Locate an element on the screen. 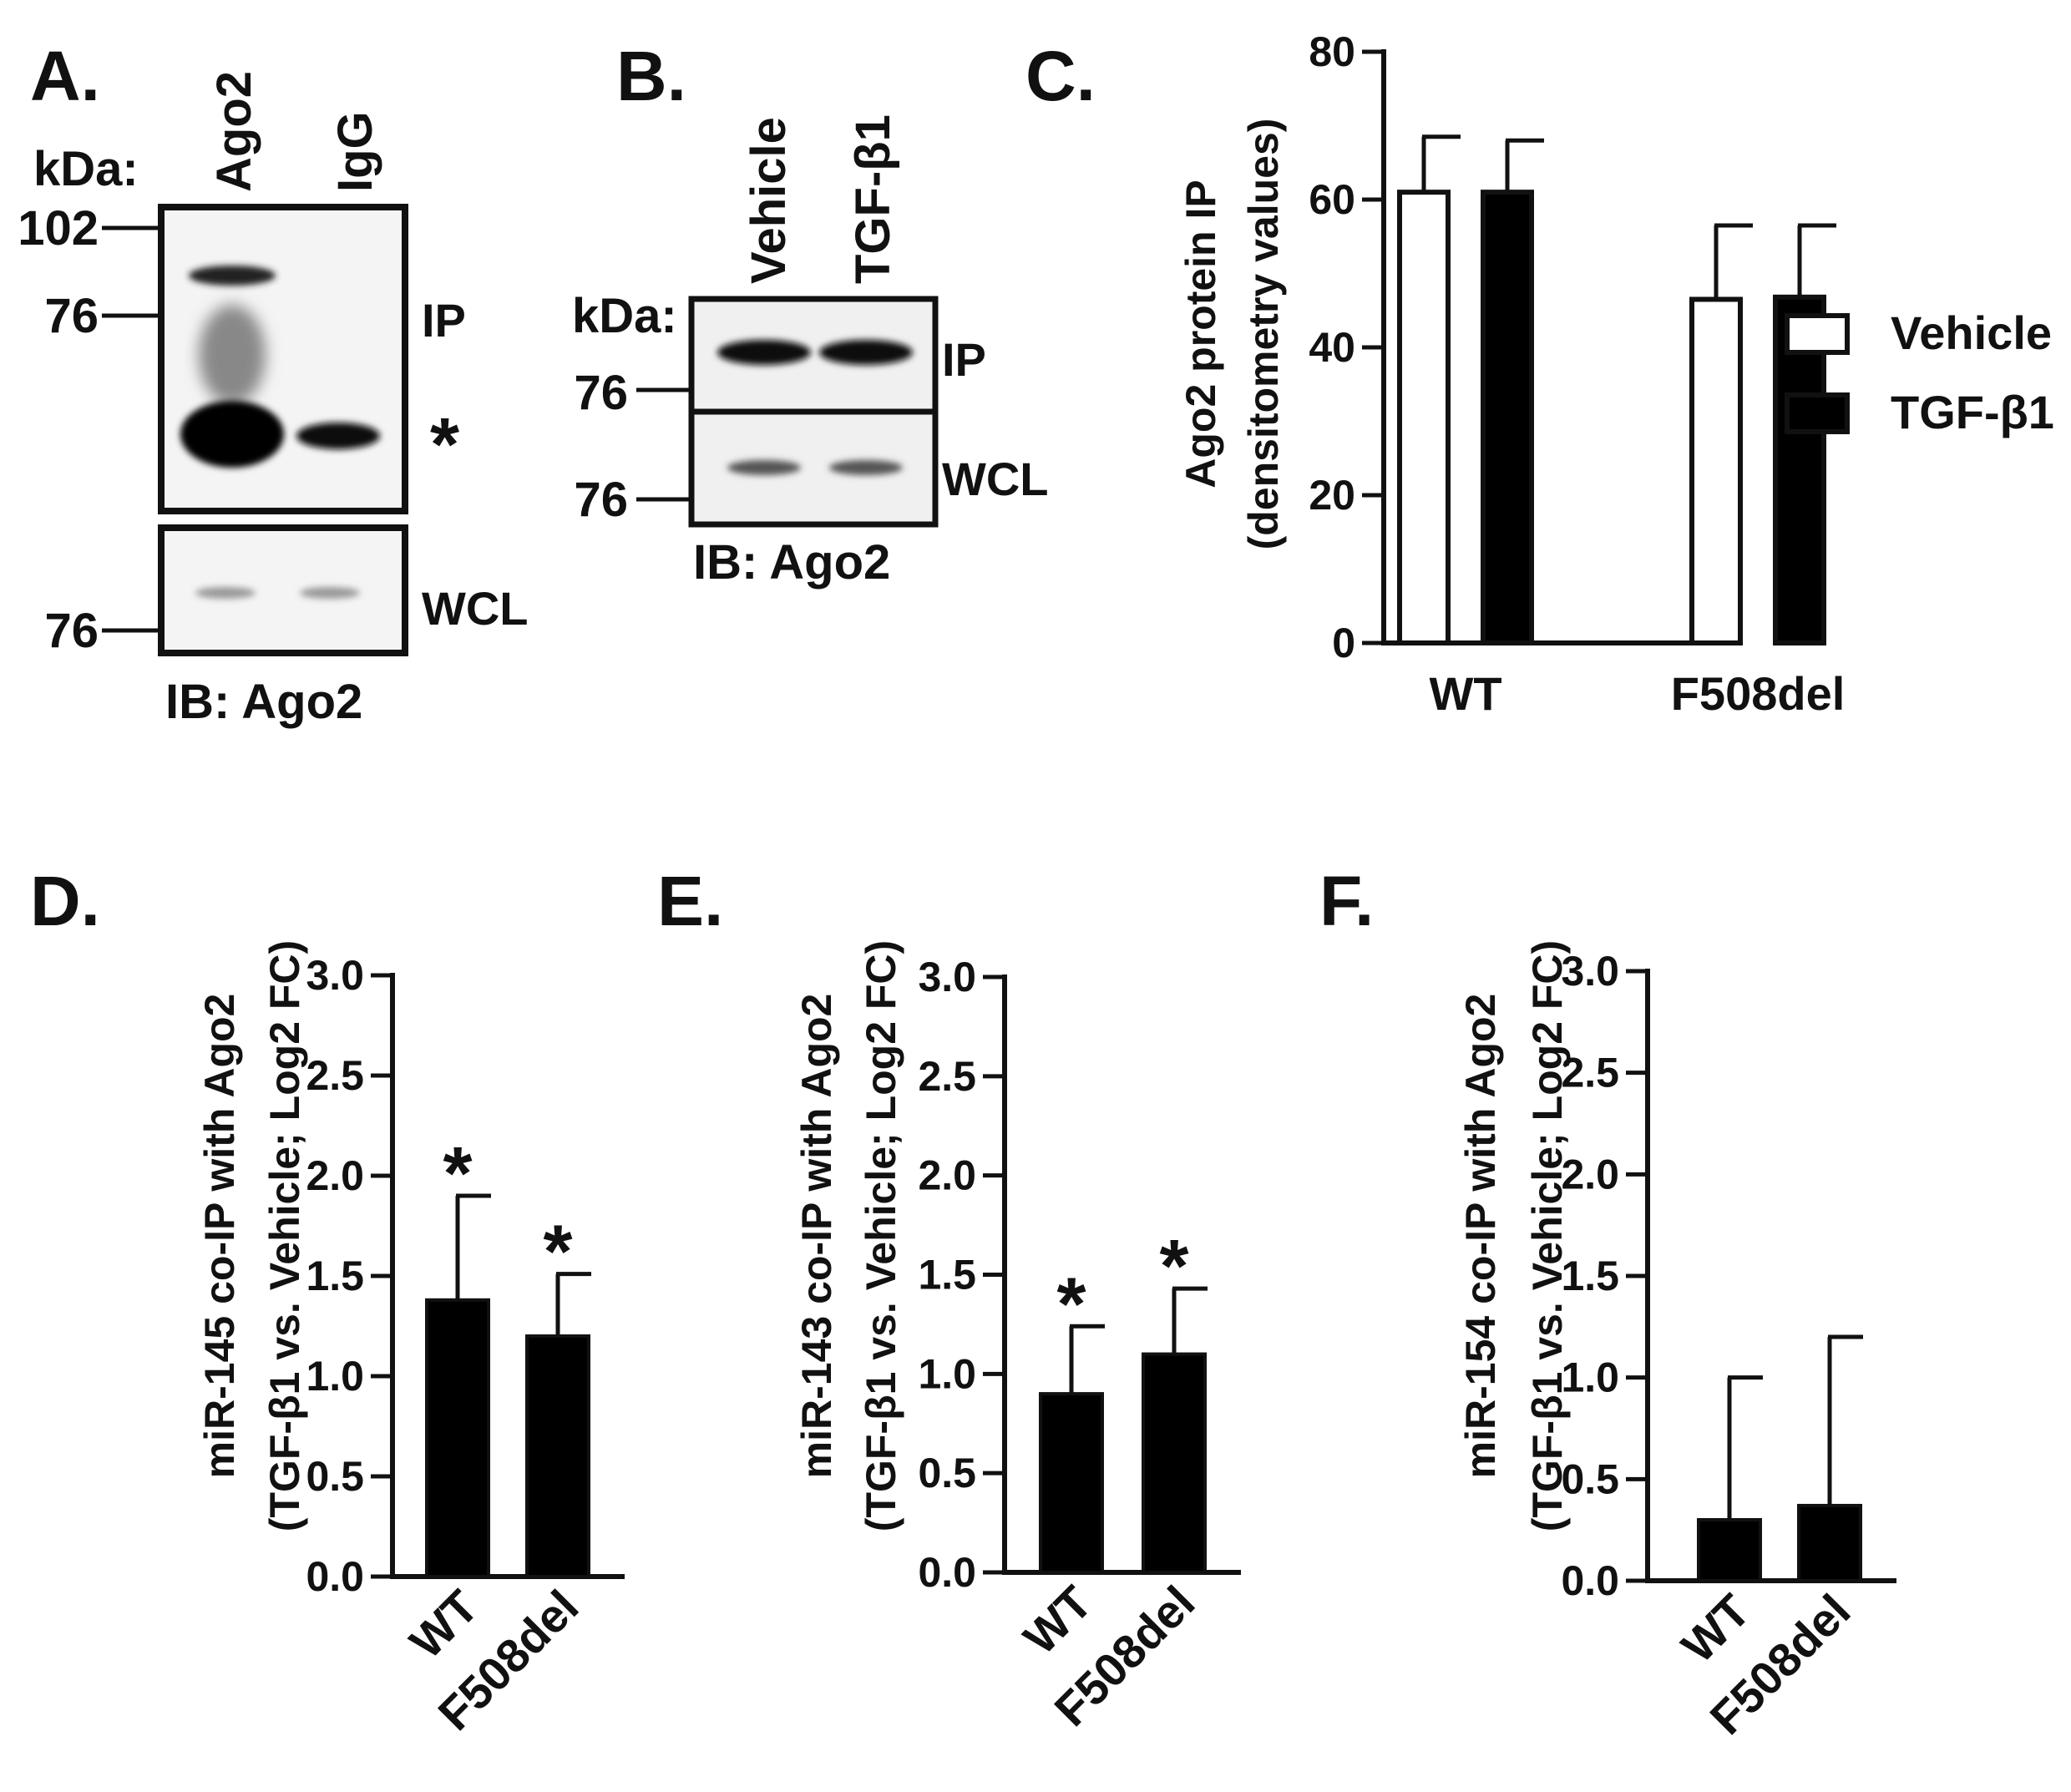 This screenshot has height=1792, width=2071. chart-f-bar-wt is located at coordinates (1729, 1550).